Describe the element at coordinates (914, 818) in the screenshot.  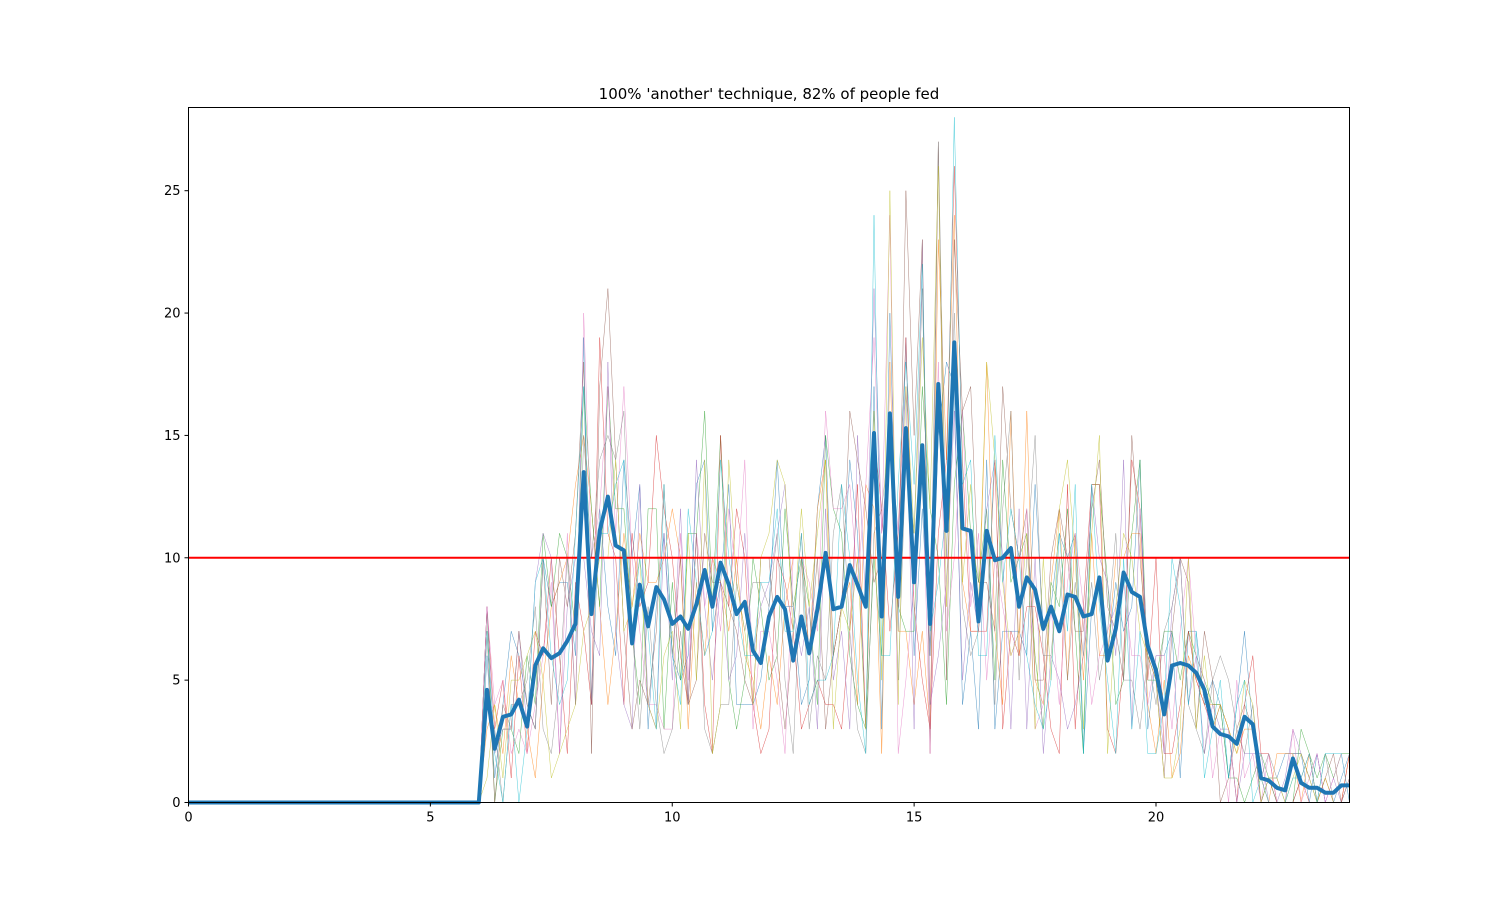
I see `x-tick-label: 15` at that location.